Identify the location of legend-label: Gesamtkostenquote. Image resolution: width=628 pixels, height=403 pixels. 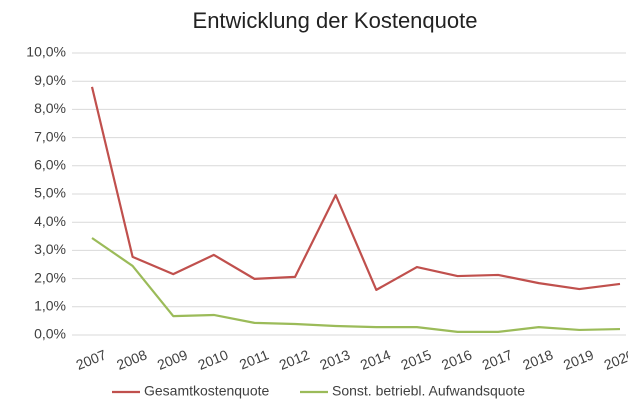
(207, 391).